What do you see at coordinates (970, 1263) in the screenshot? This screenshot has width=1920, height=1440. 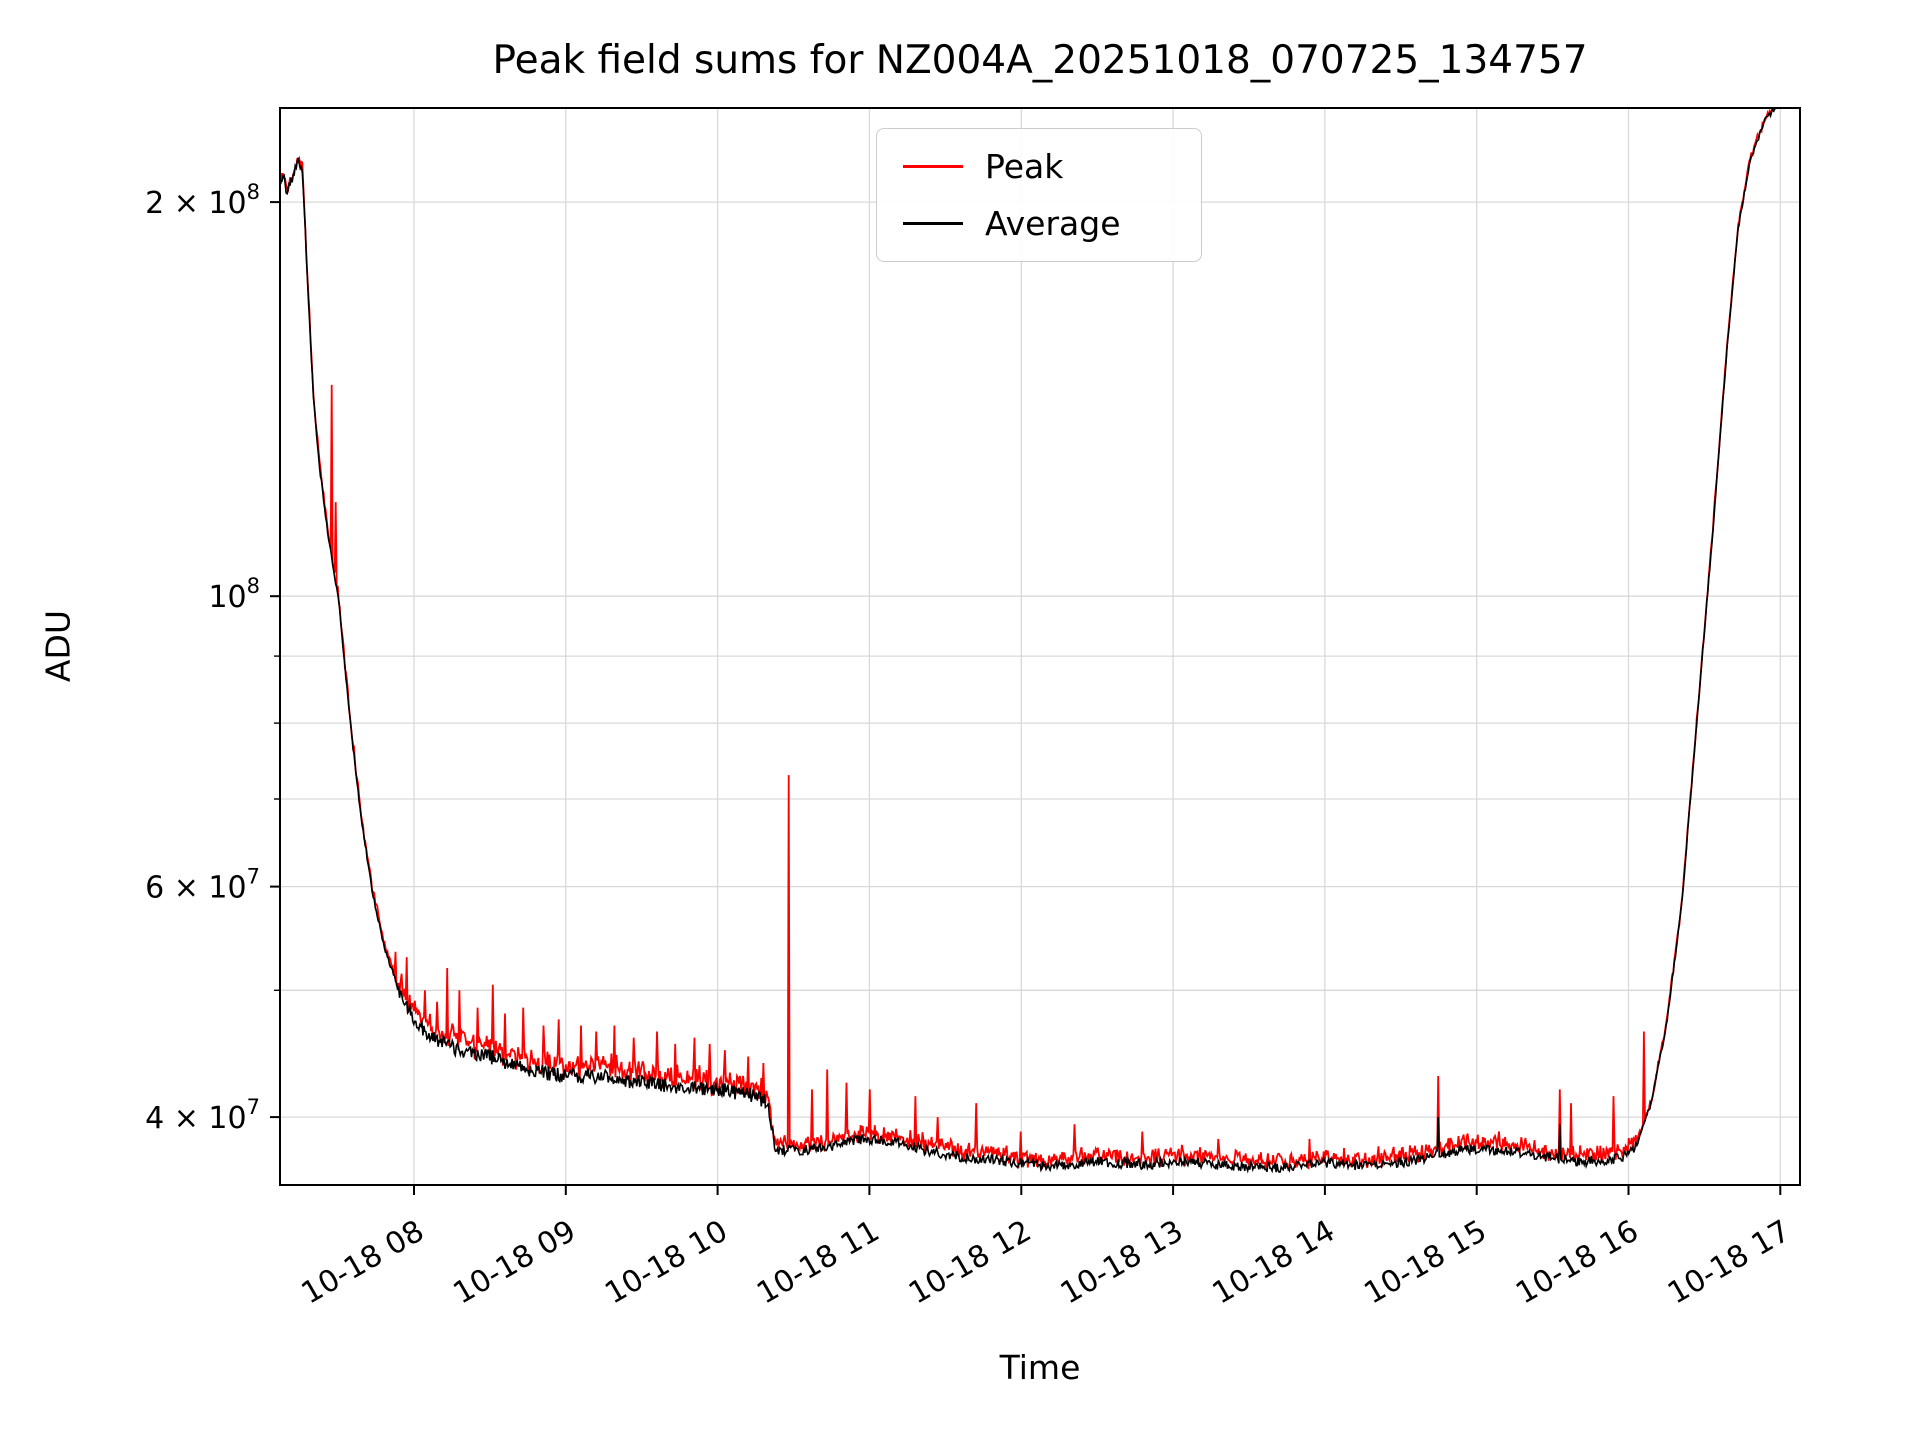 I see `svg-text: 10-18 12` at bounding box center [970, 1263].